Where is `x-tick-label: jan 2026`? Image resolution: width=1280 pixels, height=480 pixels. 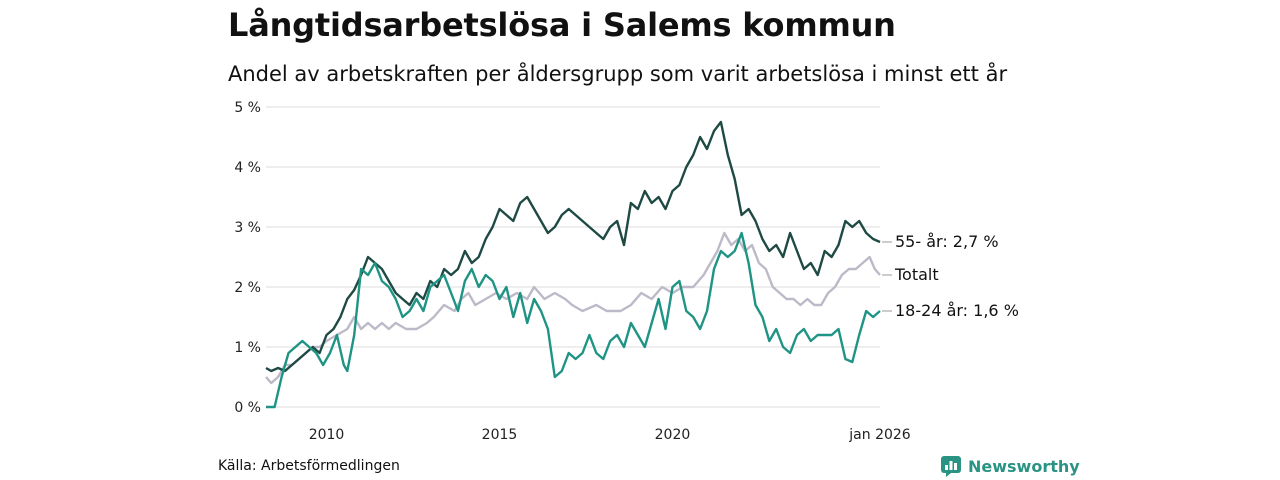 x-tick-label: jan 2026 is located at coordinates (879, 435).